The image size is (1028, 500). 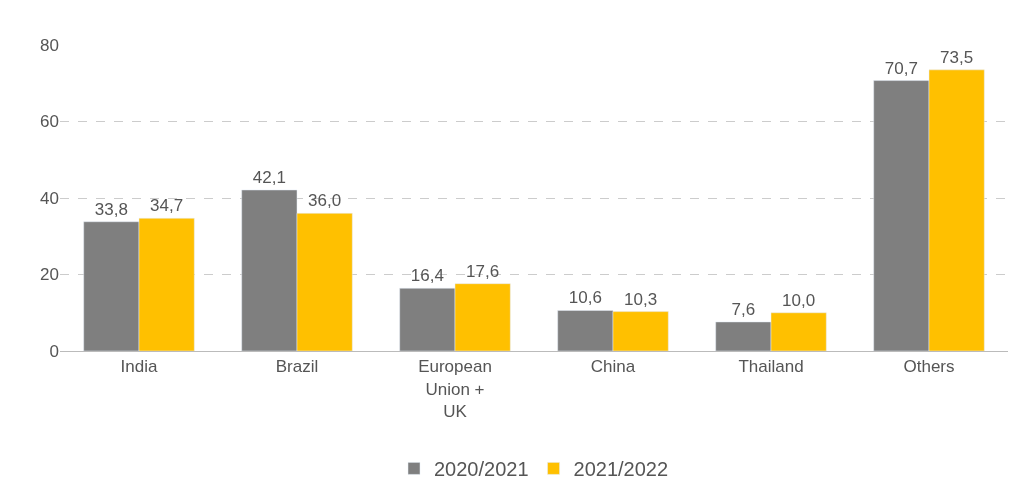 I want to click on data-label: 36,0, so click(x=325, y=201).